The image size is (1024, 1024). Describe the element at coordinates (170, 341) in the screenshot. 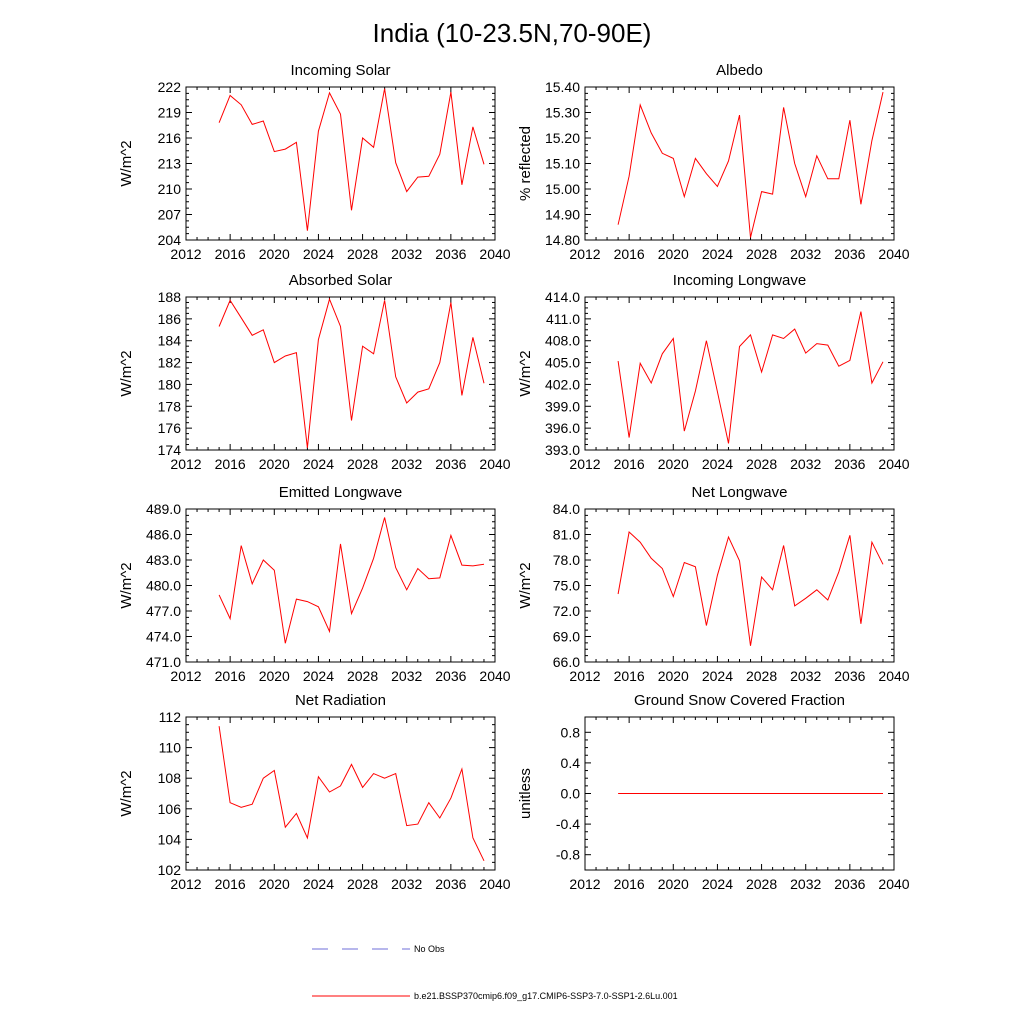

I see `y-tick-label: 184` at that location.